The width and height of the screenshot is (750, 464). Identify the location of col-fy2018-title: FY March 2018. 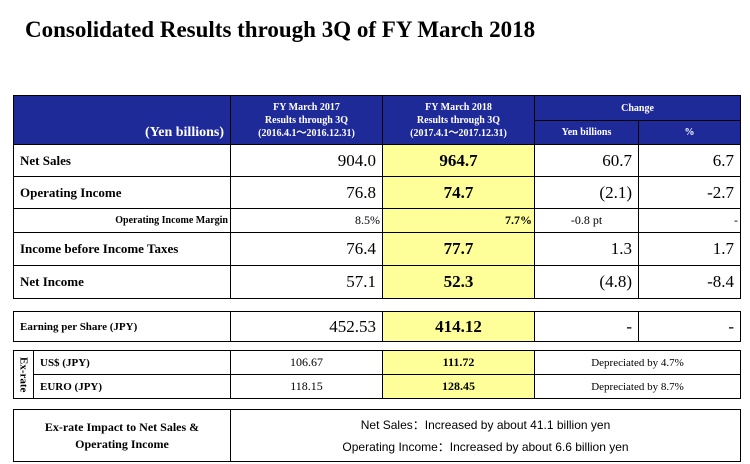
(458, 107).